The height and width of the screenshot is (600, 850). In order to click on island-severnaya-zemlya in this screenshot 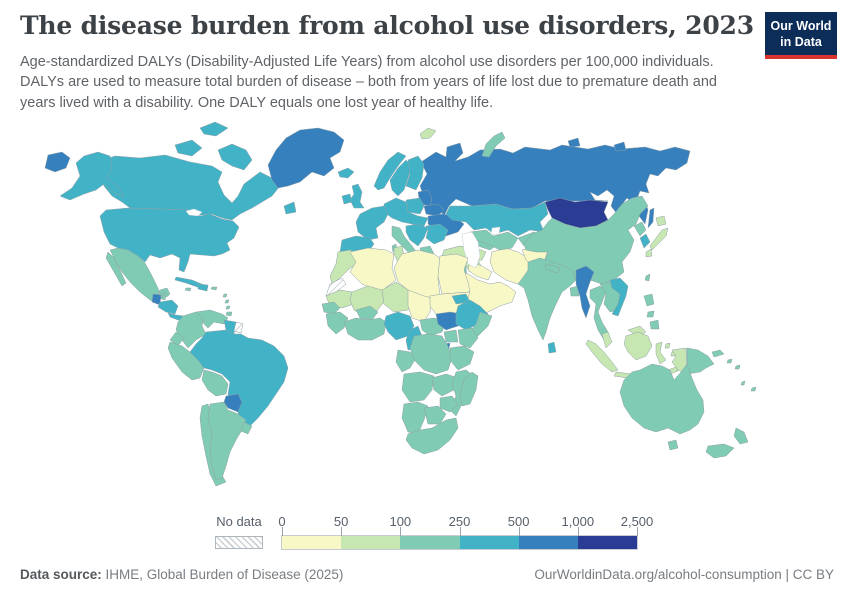, I will do `click(574, 142)`.